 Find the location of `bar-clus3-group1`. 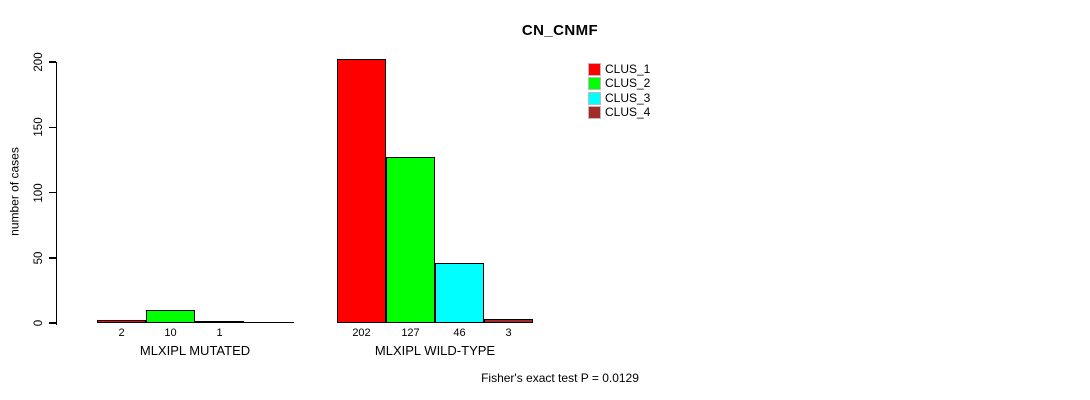

bar-clus3-group1 is located at coordinates (219, 321).